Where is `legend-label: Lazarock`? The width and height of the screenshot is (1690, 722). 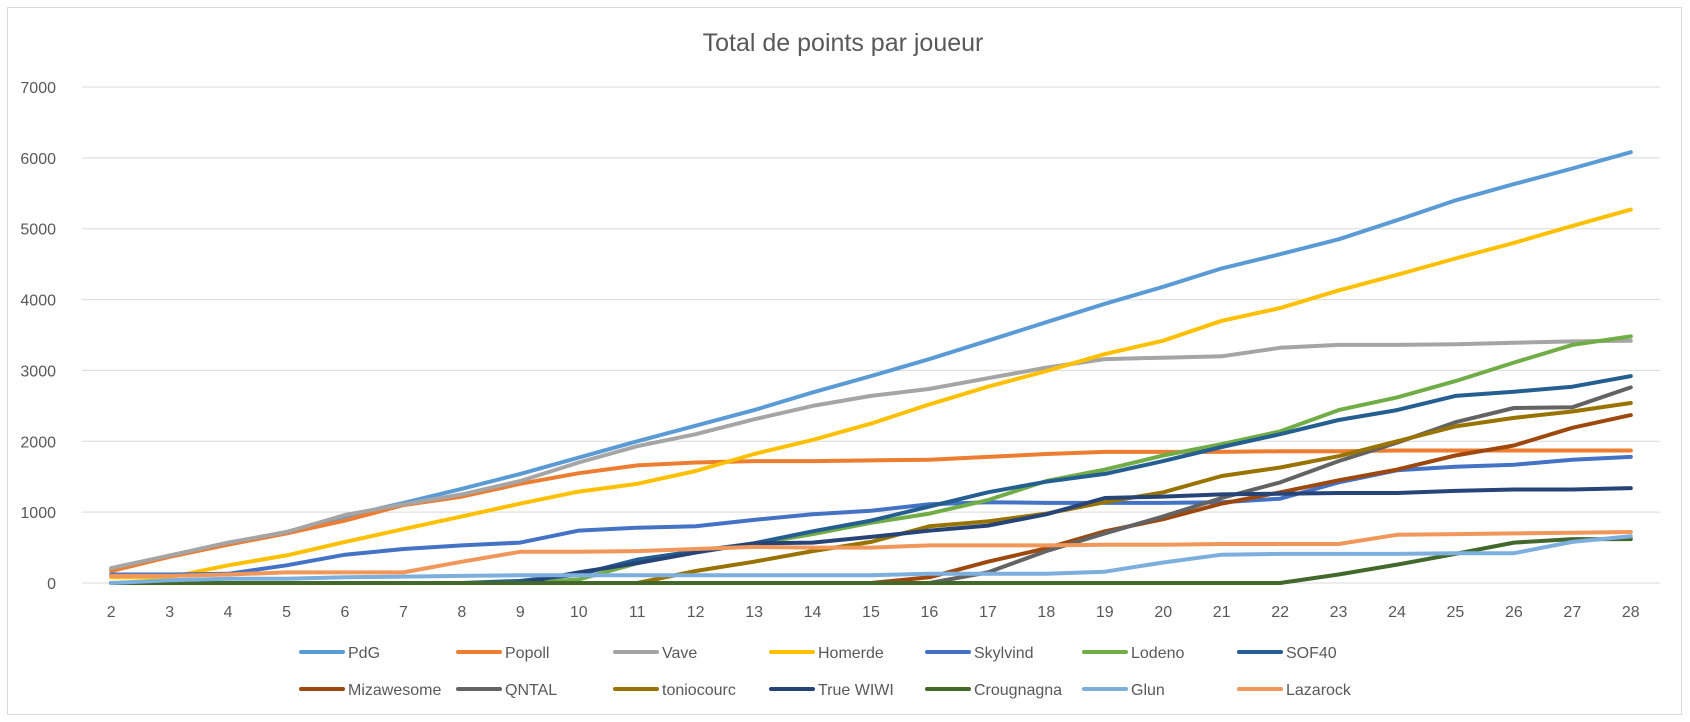 legend-label: Lazarock is located at coordinates (1319, 690).